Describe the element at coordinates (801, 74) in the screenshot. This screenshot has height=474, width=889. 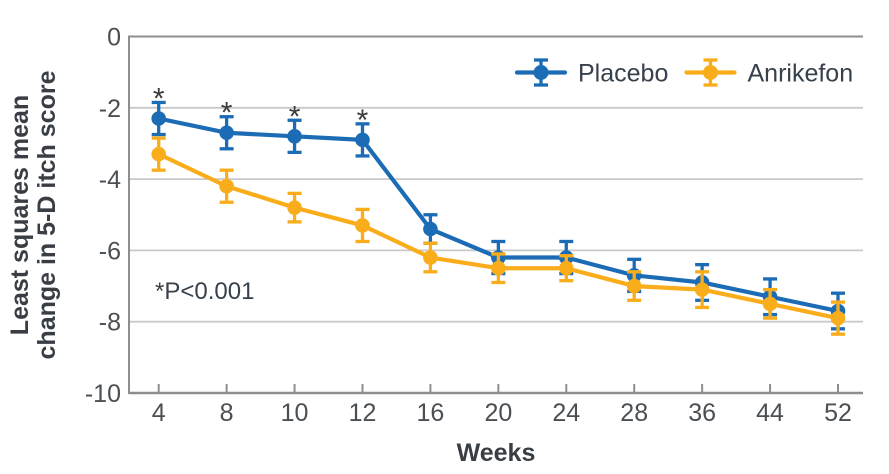
I see `legend-label-anrikefon: Anrikefon` at that location.